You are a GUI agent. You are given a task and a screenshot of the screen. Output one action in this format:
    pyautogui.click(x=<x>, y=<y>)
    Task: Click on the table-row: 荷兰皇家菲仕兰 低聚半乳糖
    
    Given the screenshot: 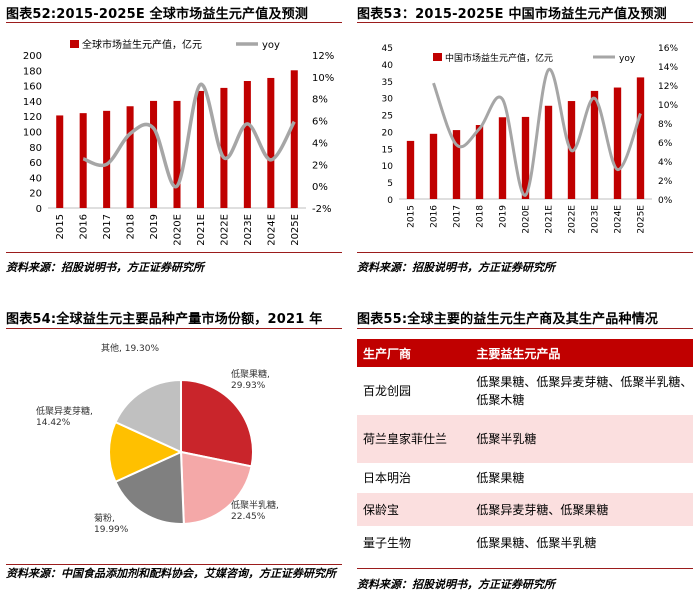 What is the action you would take?
    pyautogui.click(x=525, y=439)
    